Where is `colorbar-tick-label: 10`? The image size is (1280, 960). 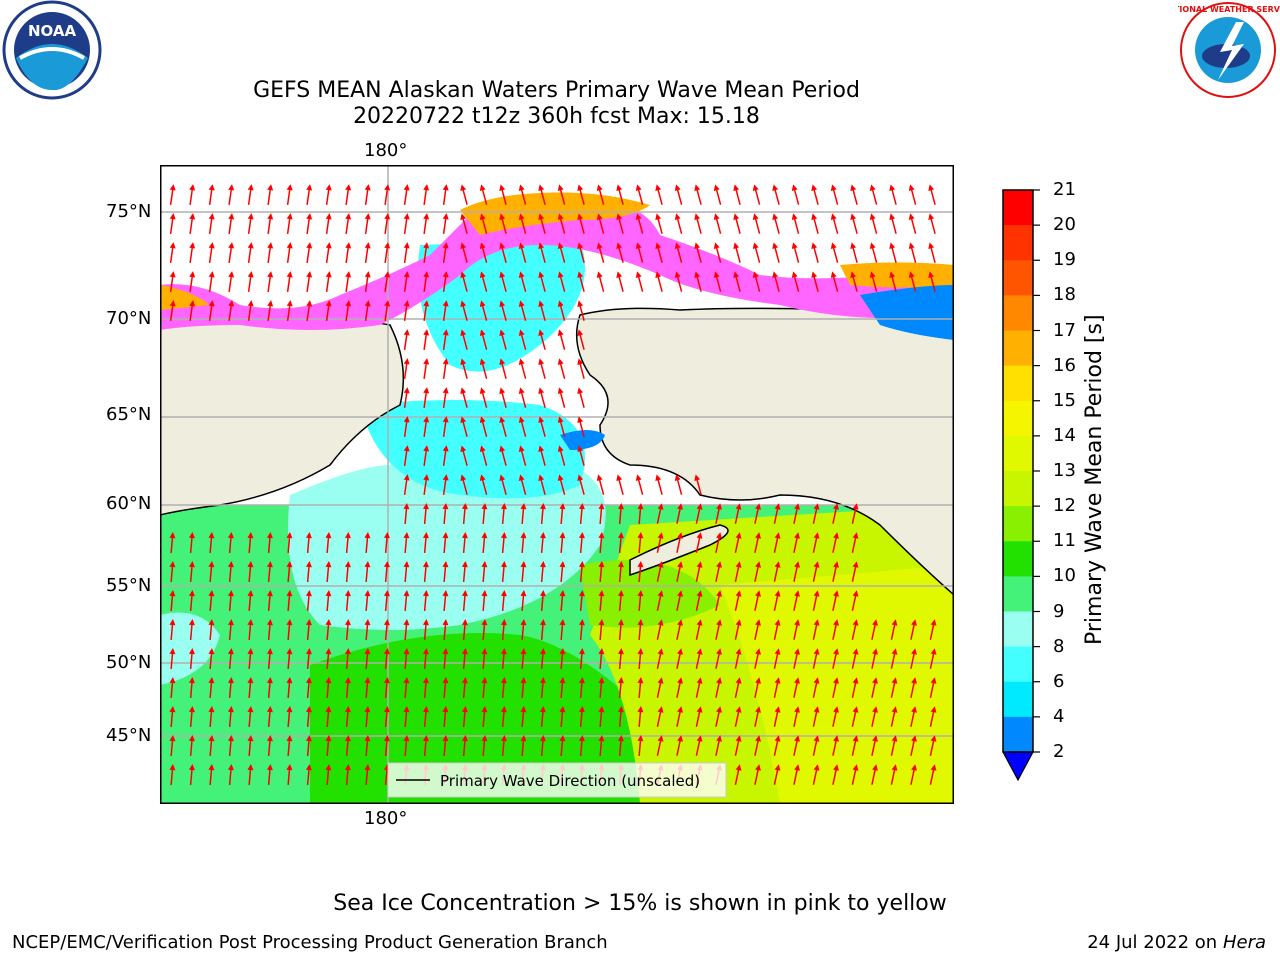
colorbar-tick-label: 10 is located at coordinates (1064, 576).